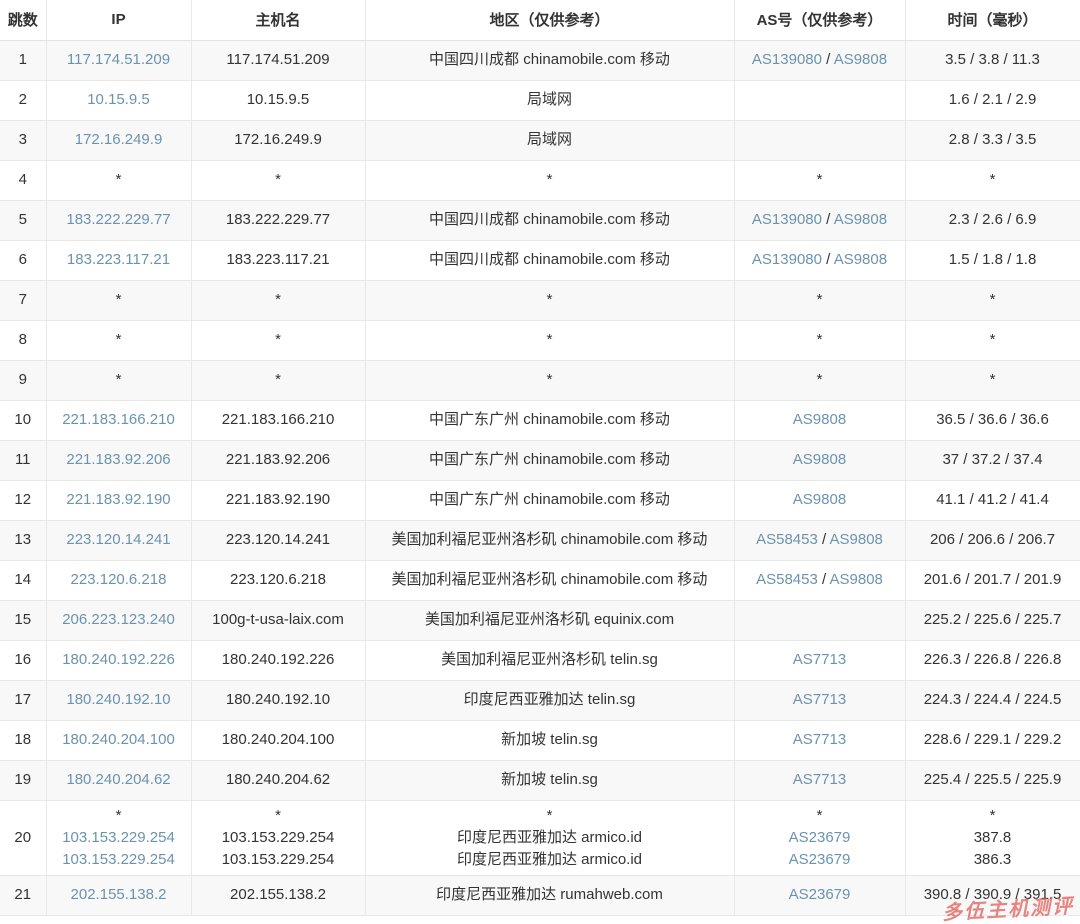 The width and height of the screenshot is (1080, 924). Describe the element at coordinates (119, 20) in the screenshot. I see `column-header-ip: IP` at that location.